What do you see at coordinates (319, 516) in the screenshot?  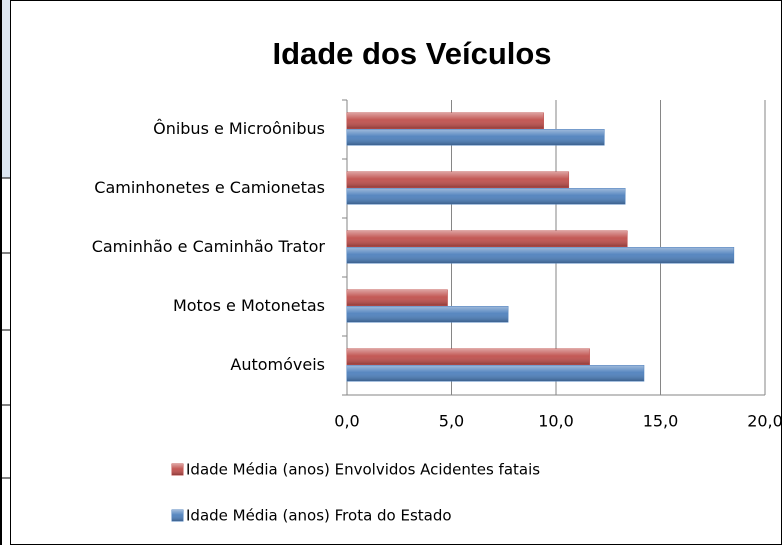 I see `legend-label: Idade Média (anos) Frota do Estado` at bounding box center [319, 516].